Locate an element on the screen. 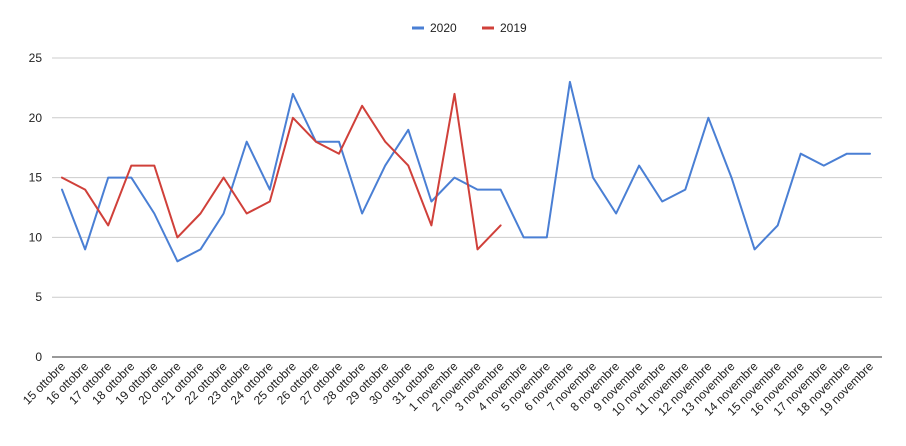 This screenshot has height=446, width=906. y-tick-label: 10 is located at coordinates (36, 237).